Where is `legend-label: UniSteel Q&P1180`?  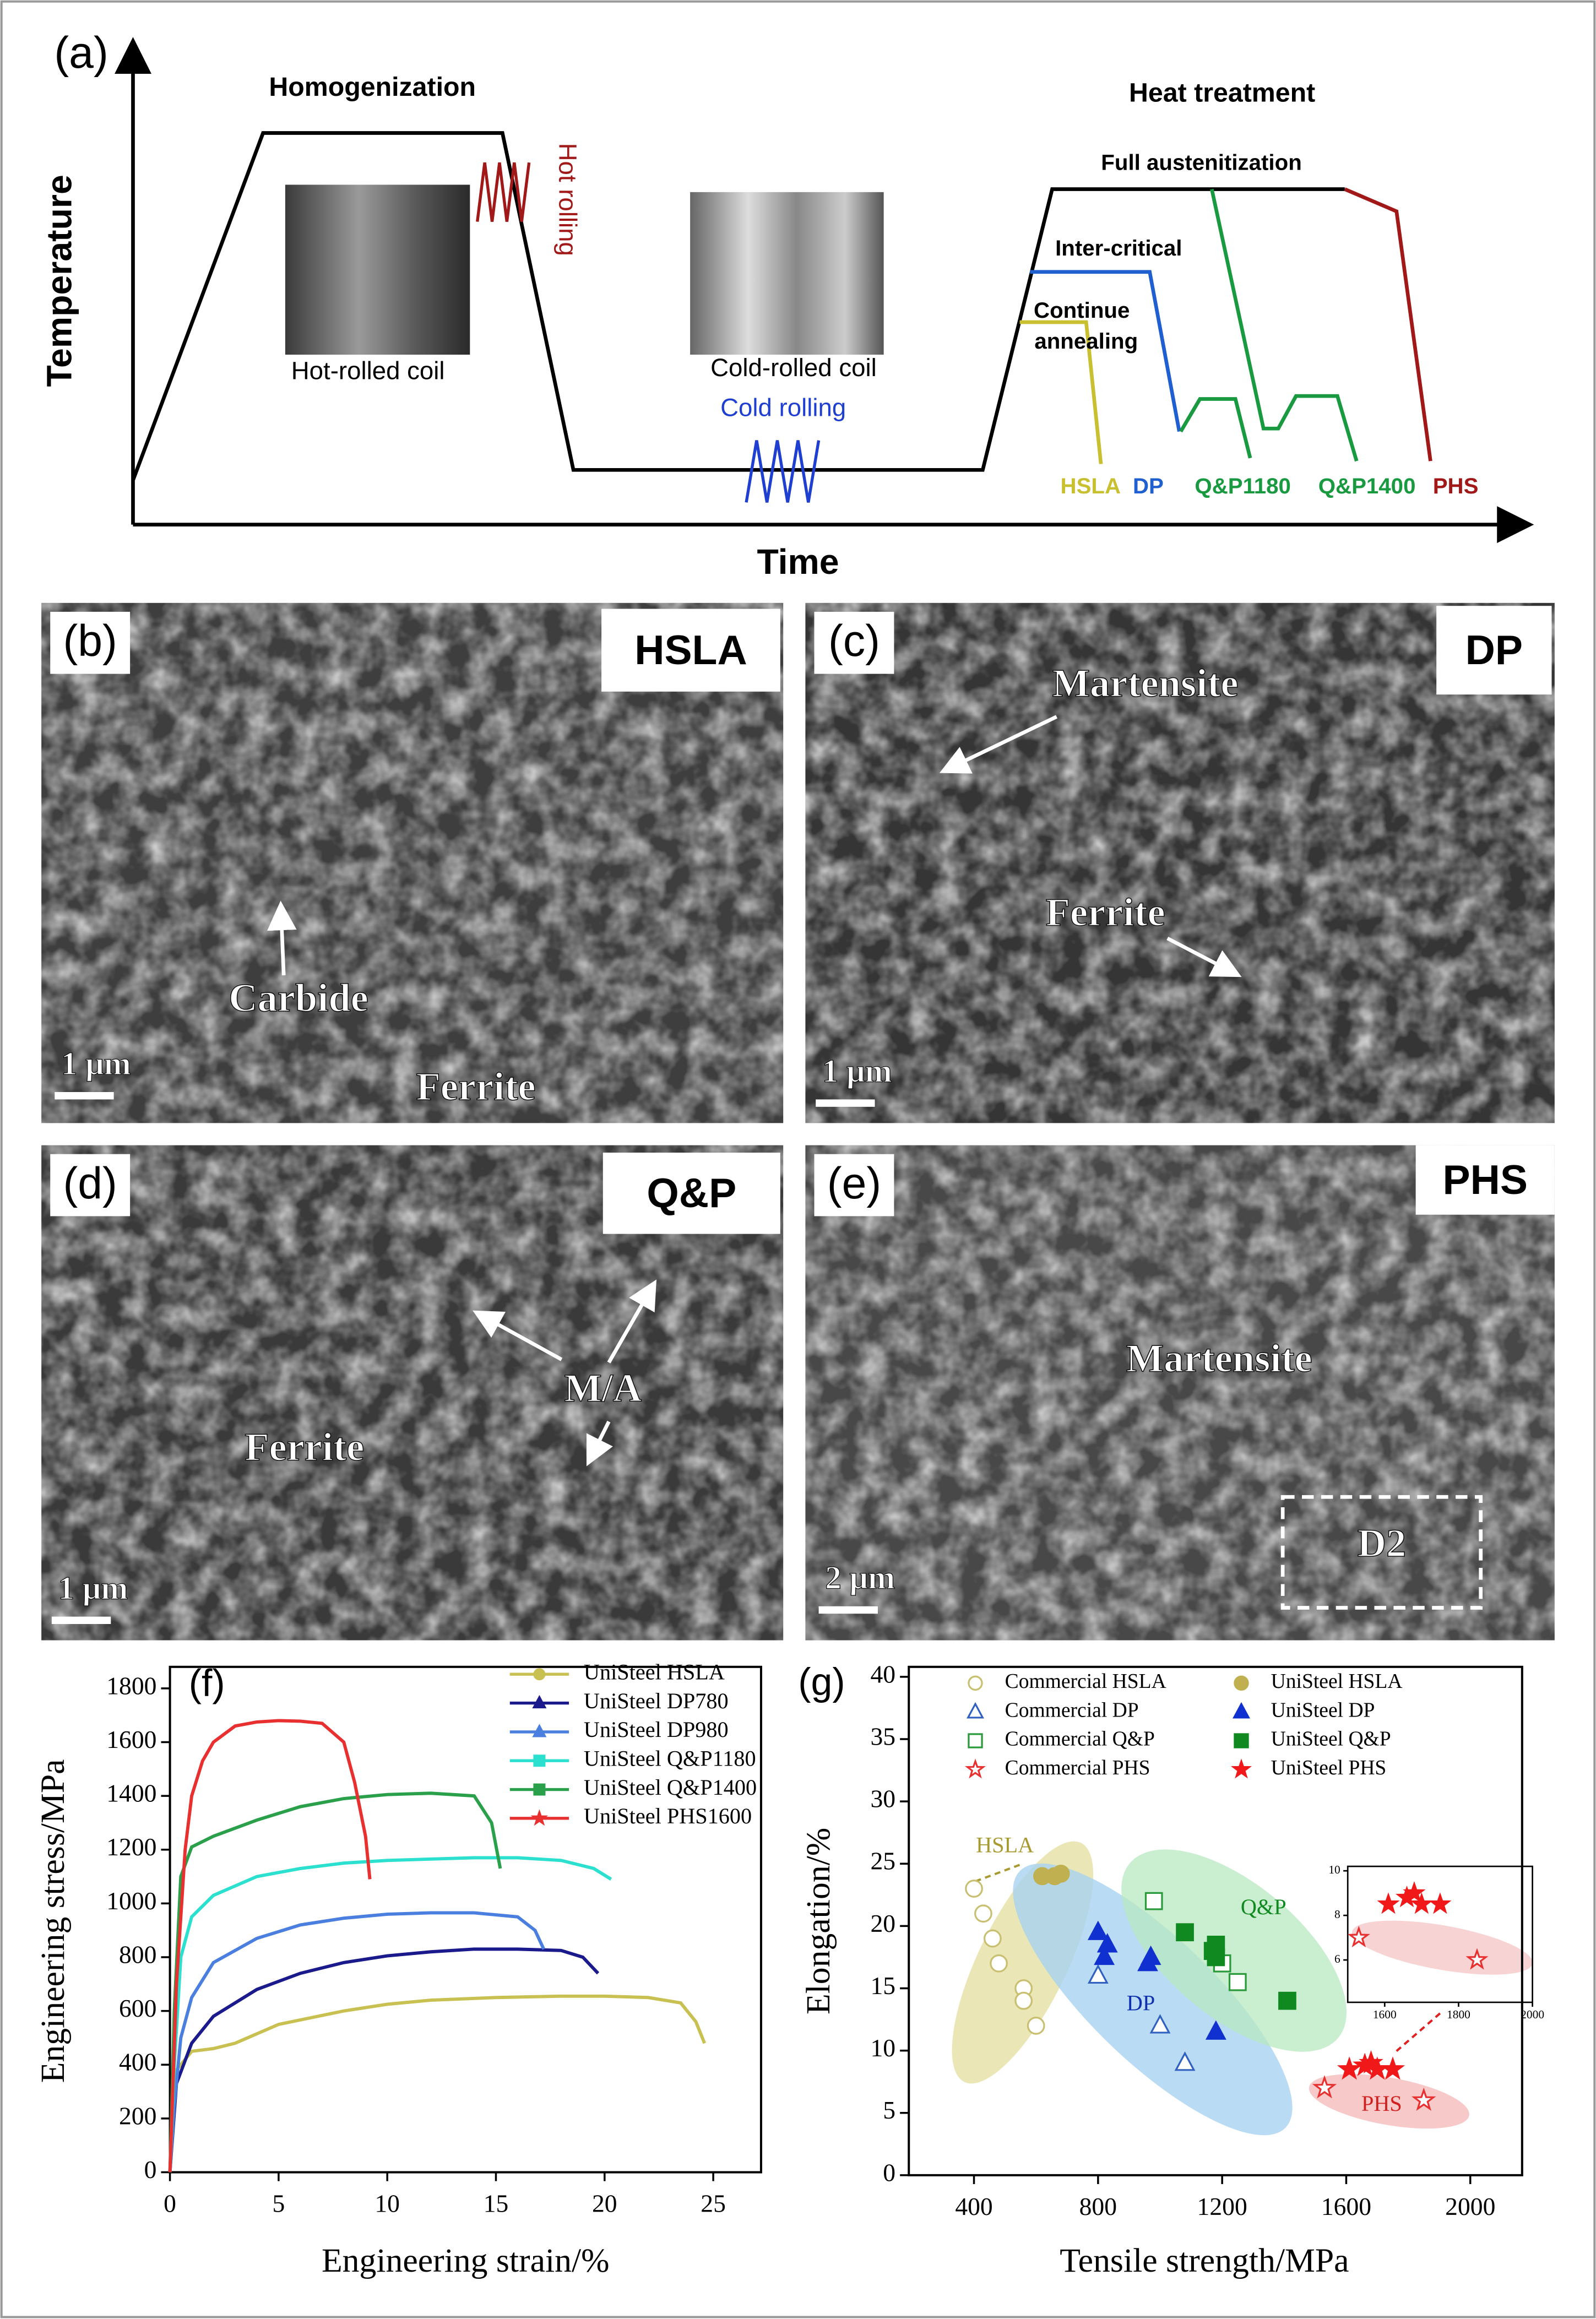 legend-label: UniSteel Q&P1180 is located at coordinates (670, 1758).